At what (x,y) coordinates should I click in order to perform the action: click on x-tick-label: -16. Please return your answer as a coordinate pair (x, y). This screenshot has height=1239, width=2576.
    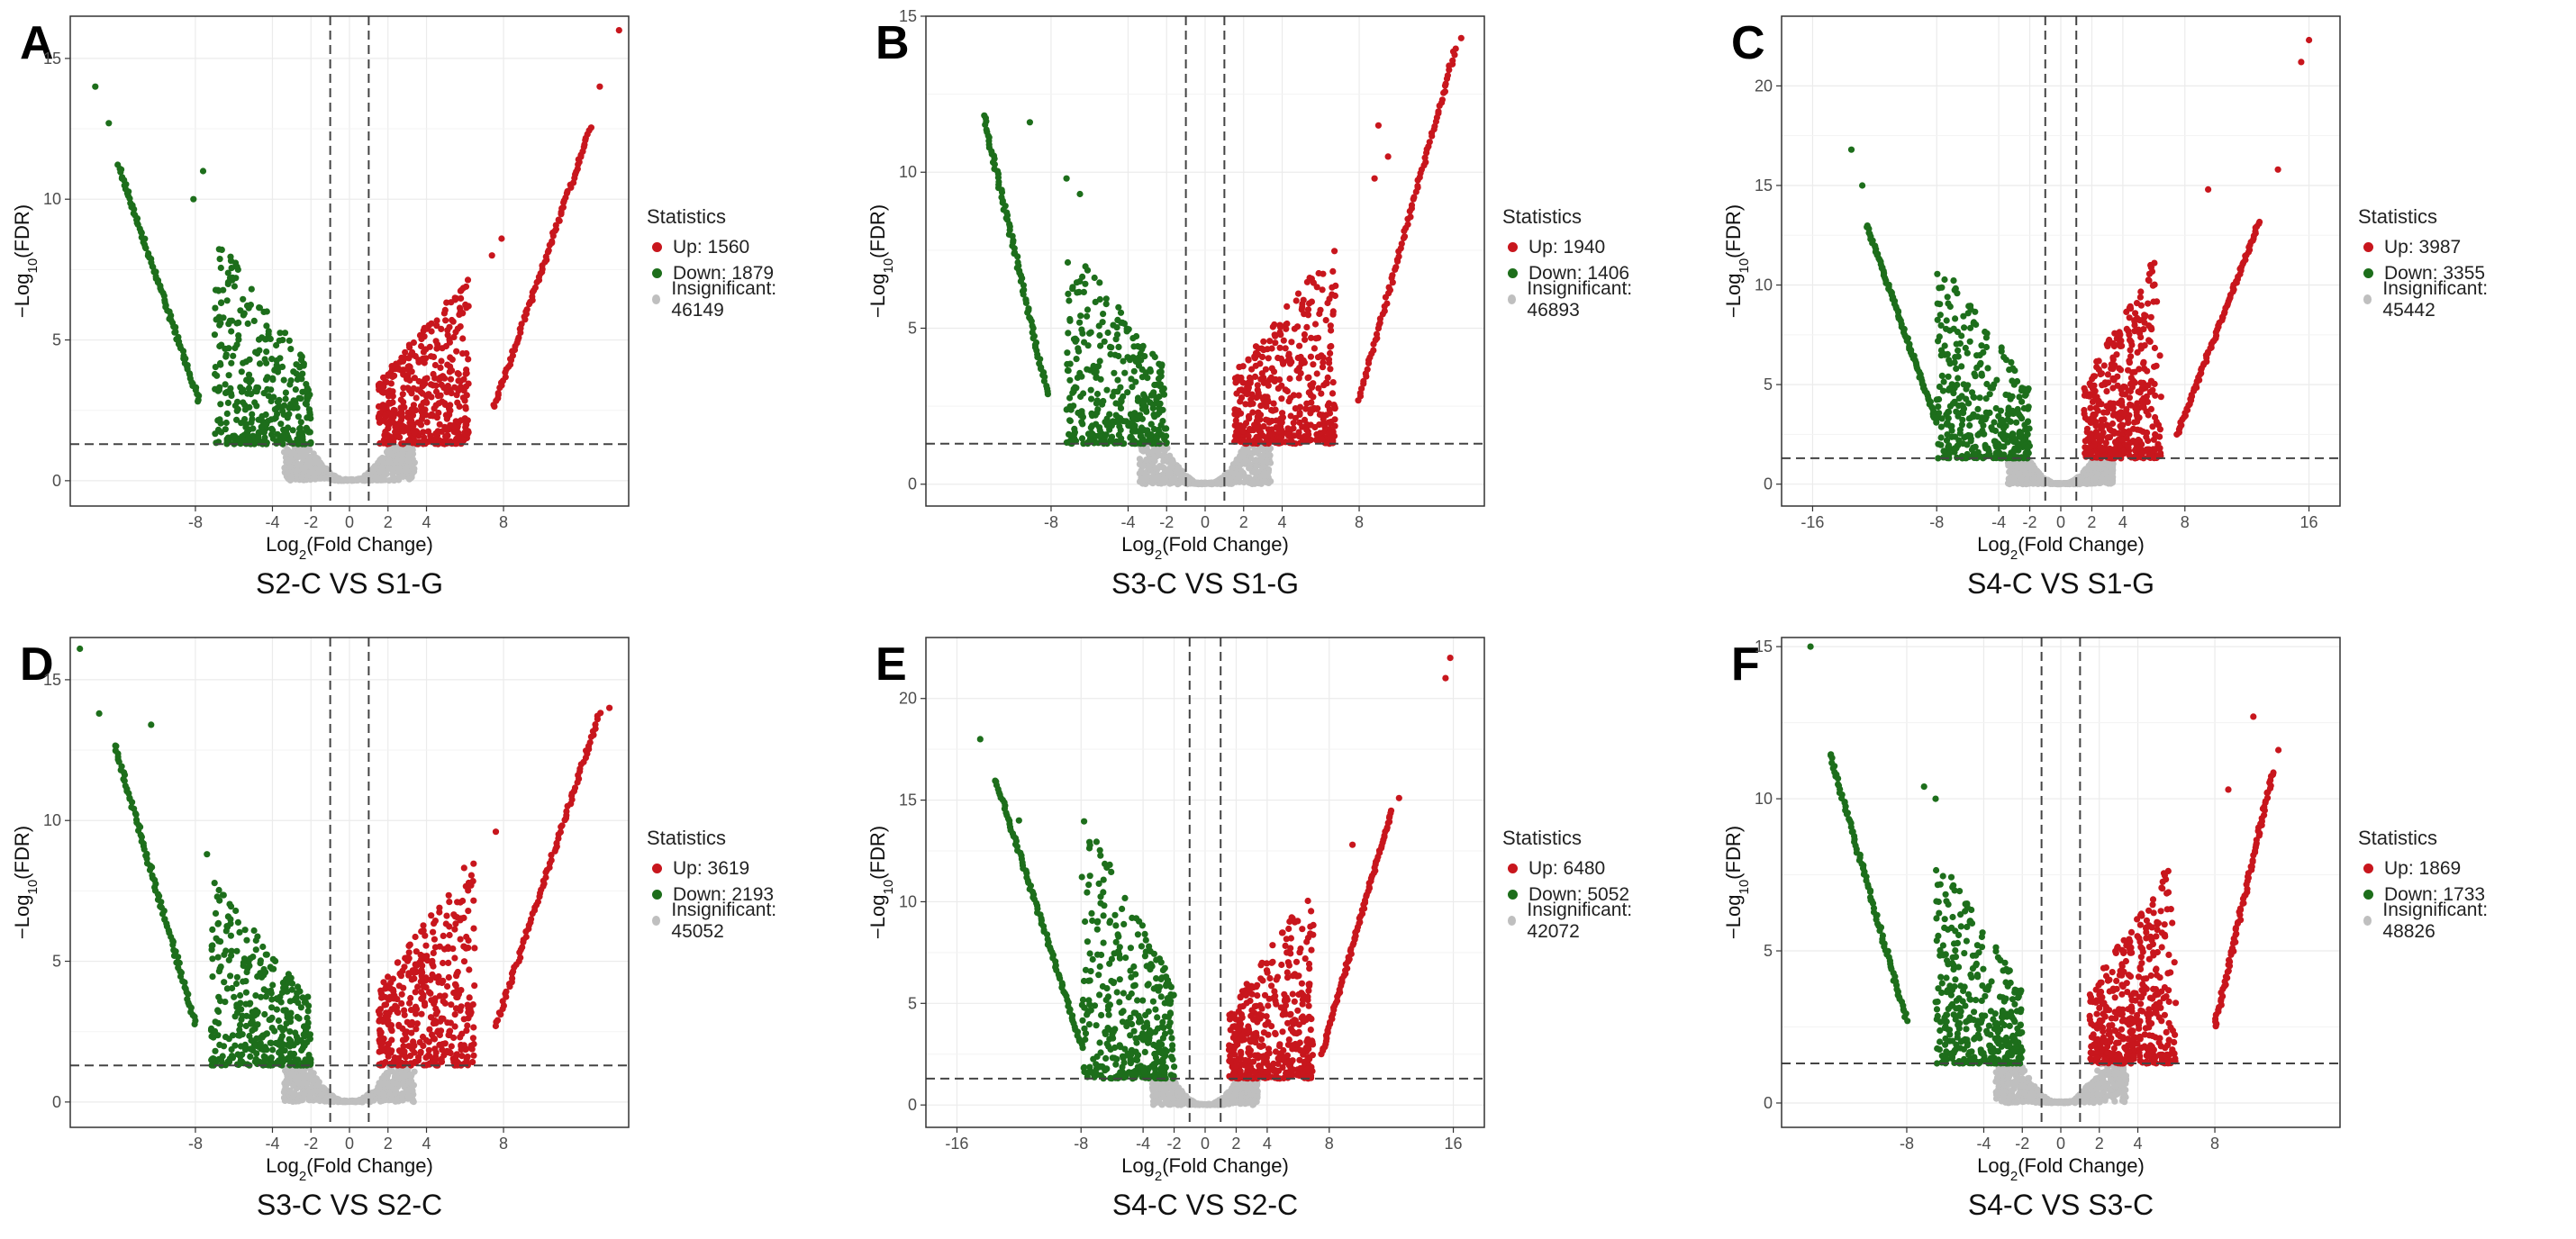
    Looking at the image, I should click on (1812, 522).